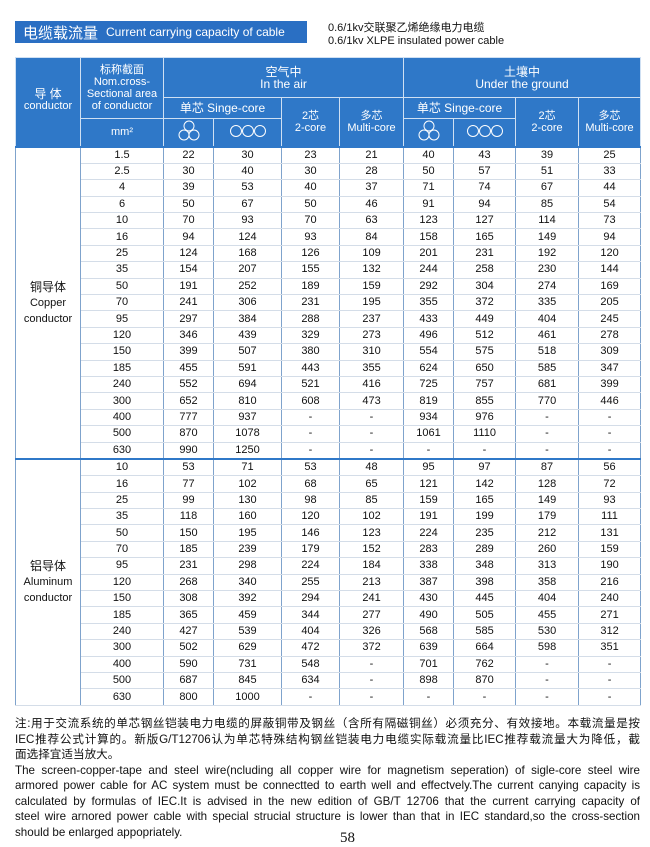 The height and width of the screenshot is (847, 650). What do you see at coordinates (188, 221) in the screenshot?
I see `value-cell: 70` at bounding box center [188, 221].